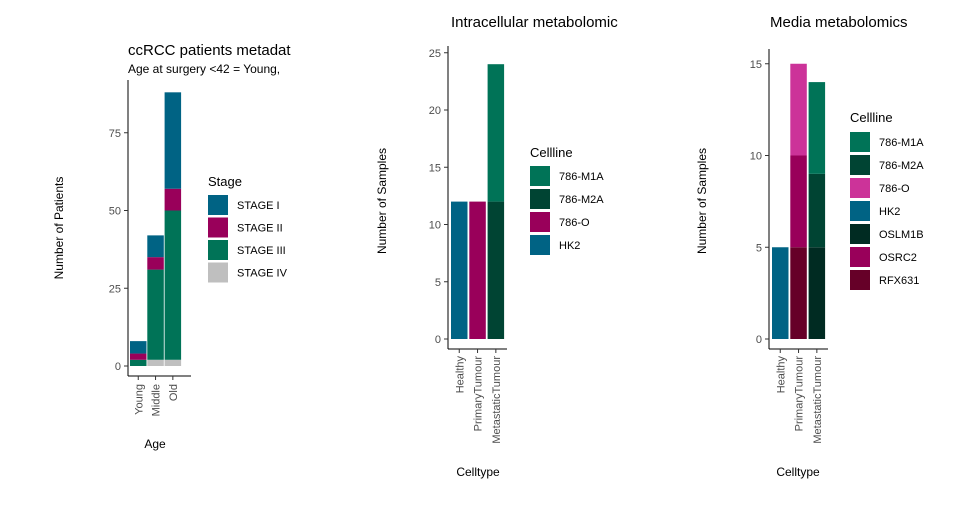 Image resolution: width=960 pixels, height=528 pixels. What do you see at coordinates (899, 281) in the screenshot?
I see `legend-label: RFX631` at bounding box center [899, 281].